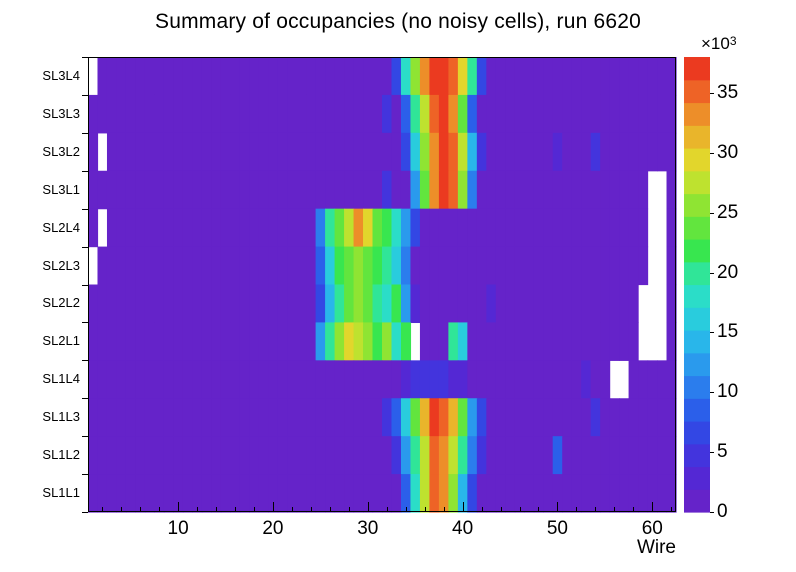  What do you see at coordinates (61, 151) in the screenshot?
I see `y-axis-label: SL3L2` at bounding box center [61, 151].